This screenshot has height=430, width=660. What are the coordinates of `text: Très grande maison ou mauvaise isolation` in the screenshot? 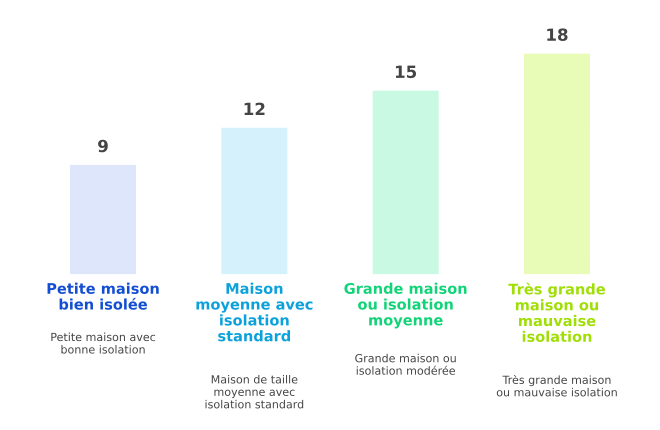 It's located at (556, 385).